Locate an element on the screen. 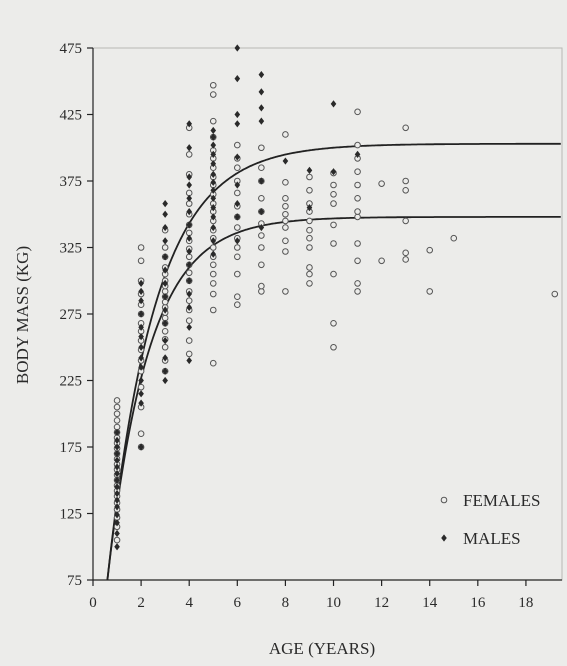 The height and width of the screenshot is (666, 567). y-tick-label: 425 is located at coordinates (71, 116).